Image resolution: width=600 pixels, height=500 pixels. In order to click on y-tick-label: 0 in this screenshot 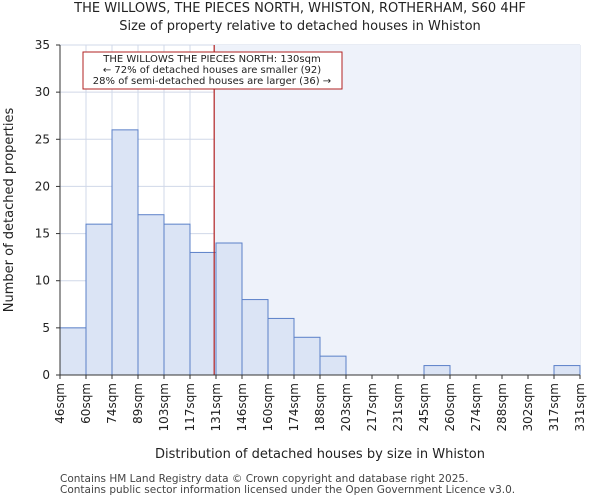, I will do `click(46, 375)`.